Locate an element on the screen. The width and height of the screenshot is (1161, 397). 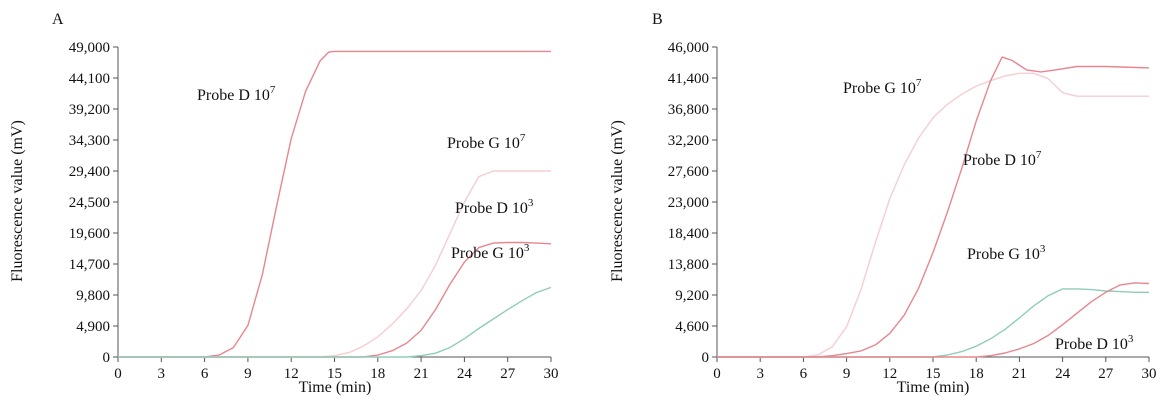
annotation-probe-d-10-7-b: Probe D 107 is located at coordinates (1002, 159).